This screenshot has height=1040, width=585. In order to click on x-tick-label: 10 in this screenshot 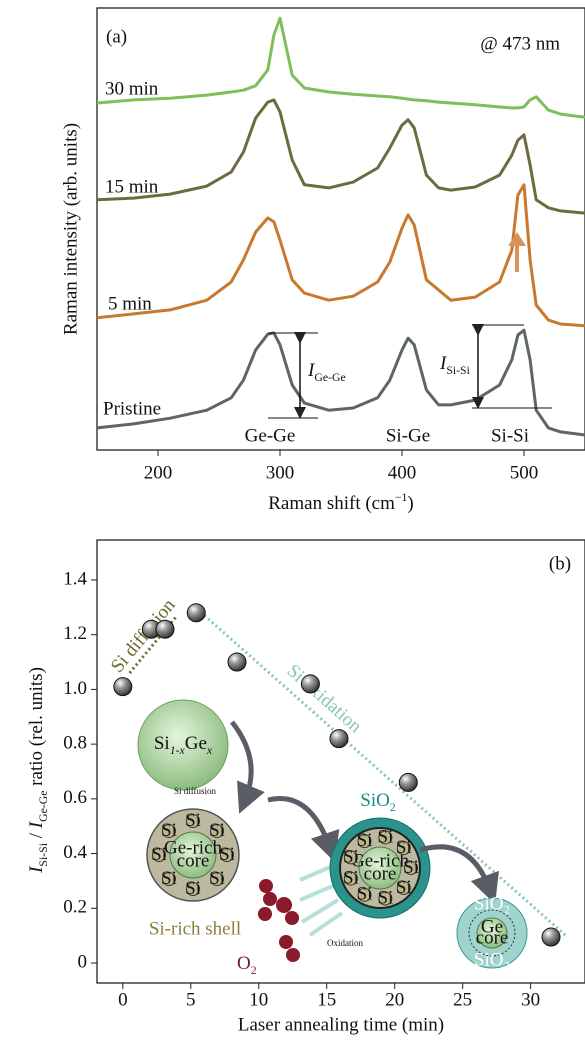, I will do `click(258, 999)`.